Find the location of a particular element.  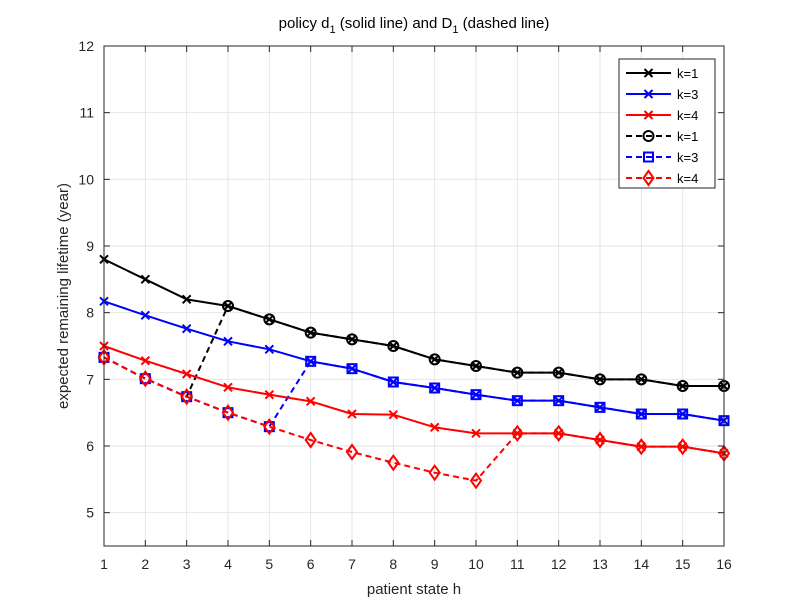

x-tick-label: 10 is located at coordinates (476, 564).